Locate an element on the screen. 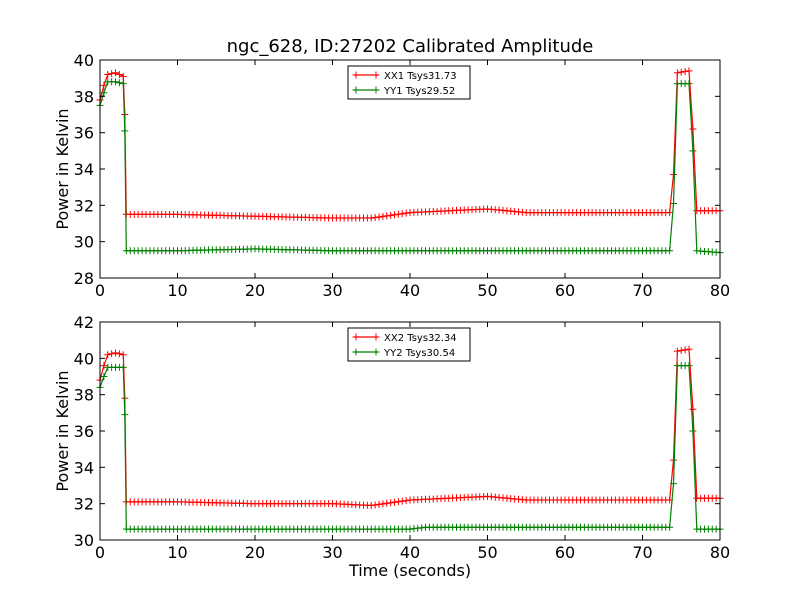 This screenshot has width=800, height=604. x-axis-label: Time (seconds) is located at coordinates (409, 570).